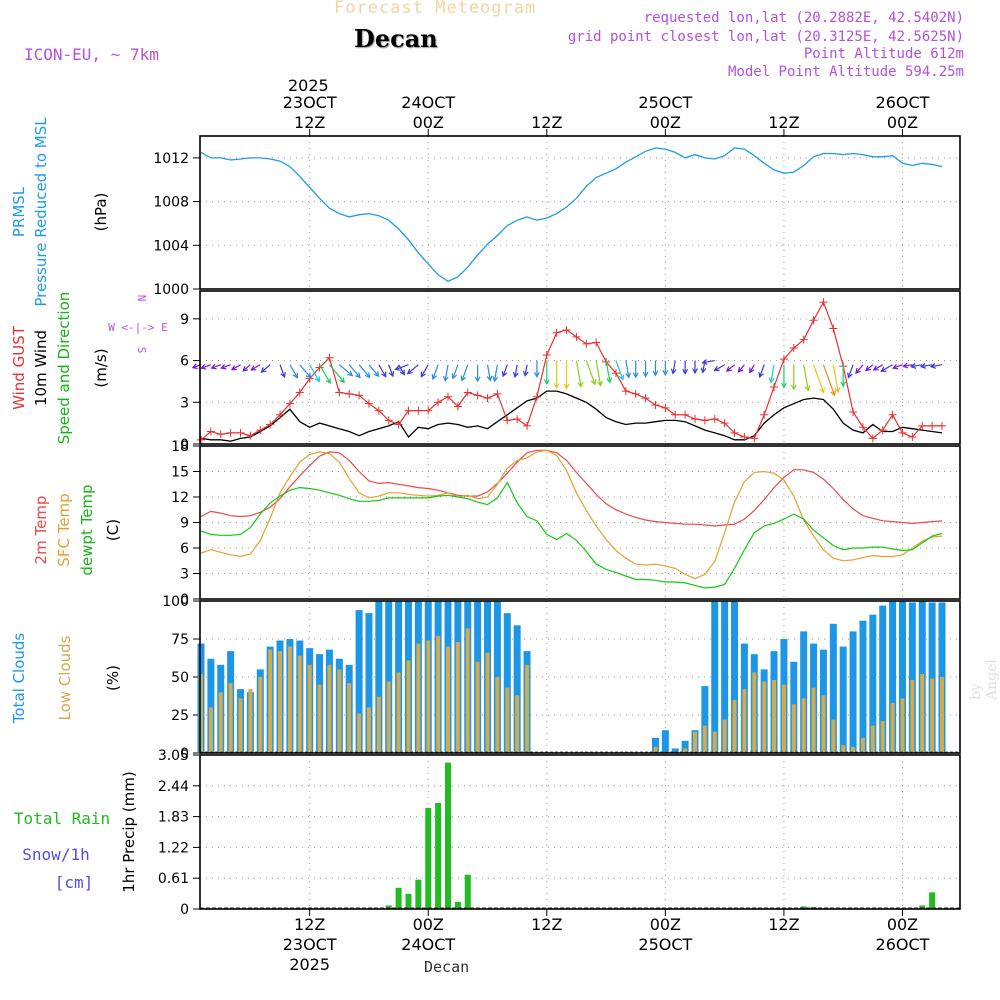 This screenshot has height=1000, width=1000. What do you see at coordinates (184, 445) in the screenshot?
I see `y-tick-label: 0` at bounding box center [184, 445].